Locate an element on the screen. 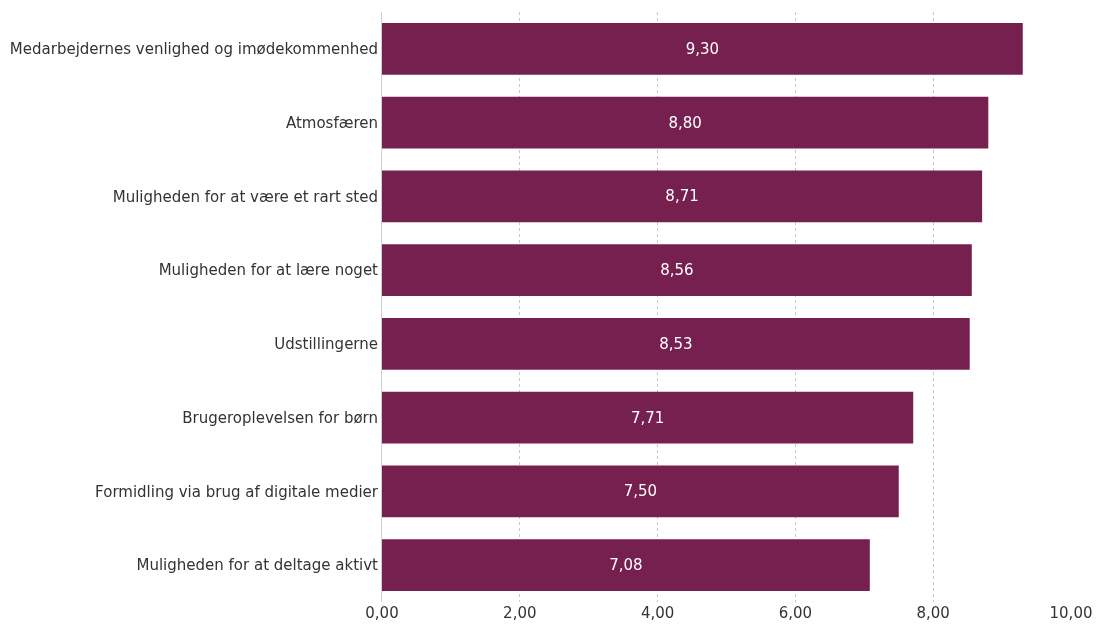 The height and width of the screenshot is (632, 1096). x-tick-label: 8,00 is located at coordinates (933, 613).